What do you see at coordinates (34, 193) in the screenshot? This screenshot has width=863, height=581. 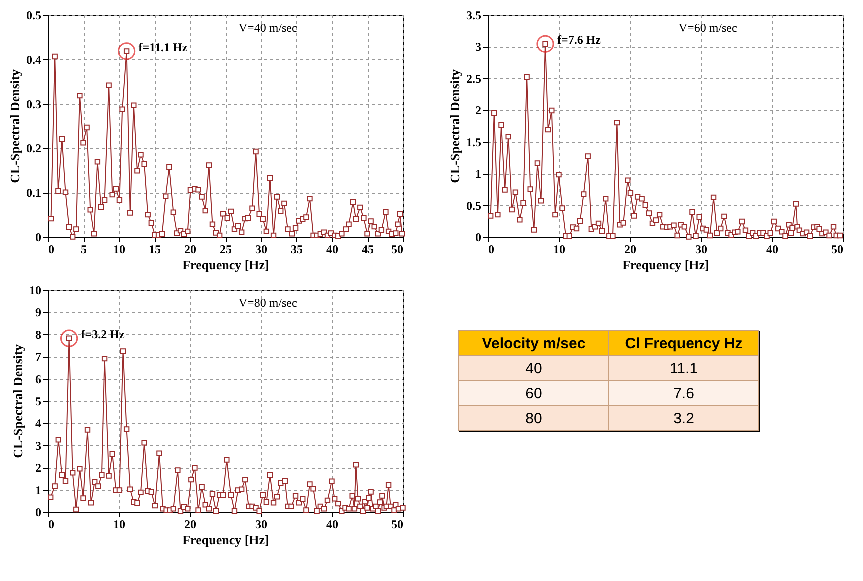 I see `y-tick-label: 0.1` at bounding box center [34, 193].